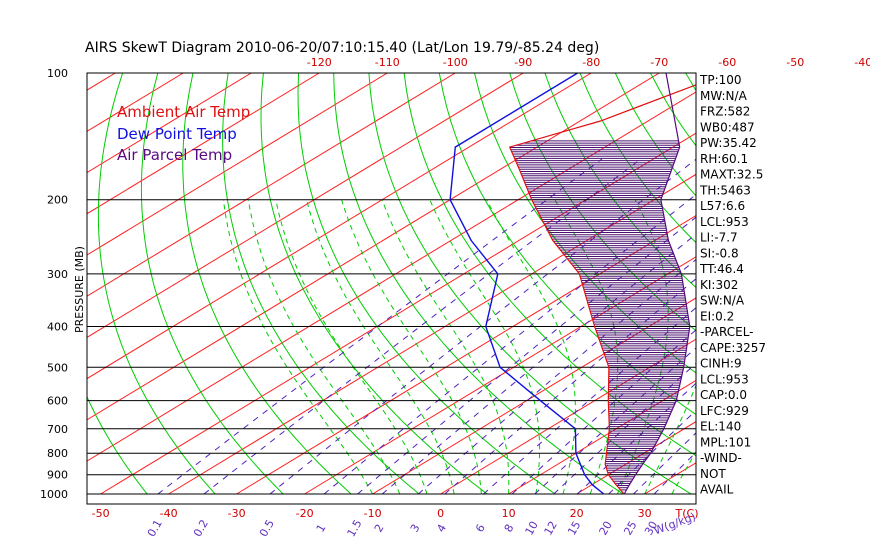 The width and height of the screenshot is (870, 560). I want to click on stability-index-text: L57:6.6, so click(722, 206).